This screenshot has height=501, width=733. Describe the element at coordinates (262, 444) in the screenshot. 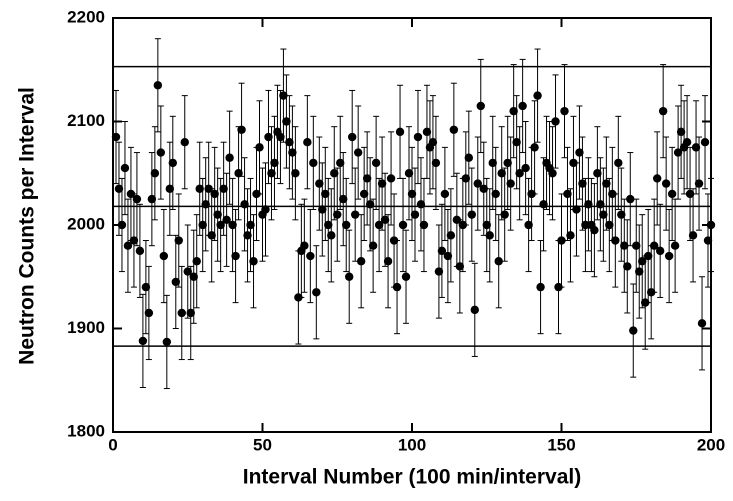

I see `x-tick-label: 50` at that location.